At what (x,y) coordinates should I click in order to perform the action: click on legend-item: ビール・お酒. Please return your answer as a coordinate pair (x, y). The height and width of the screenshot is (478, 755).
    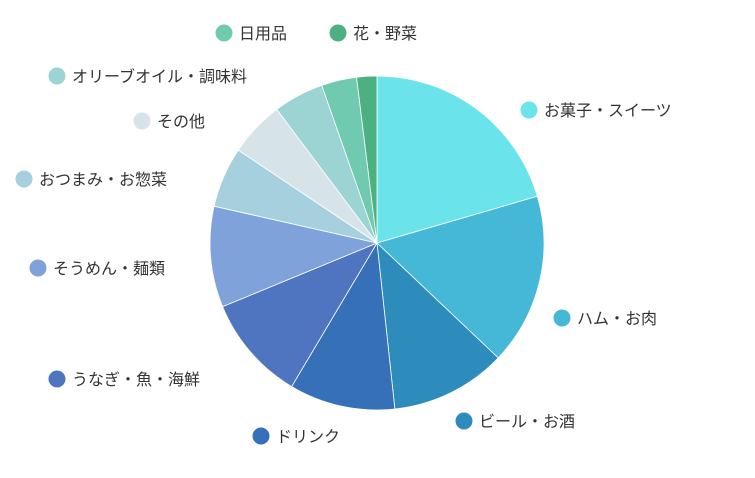
    Looking at the image, I should click on (515, 421).